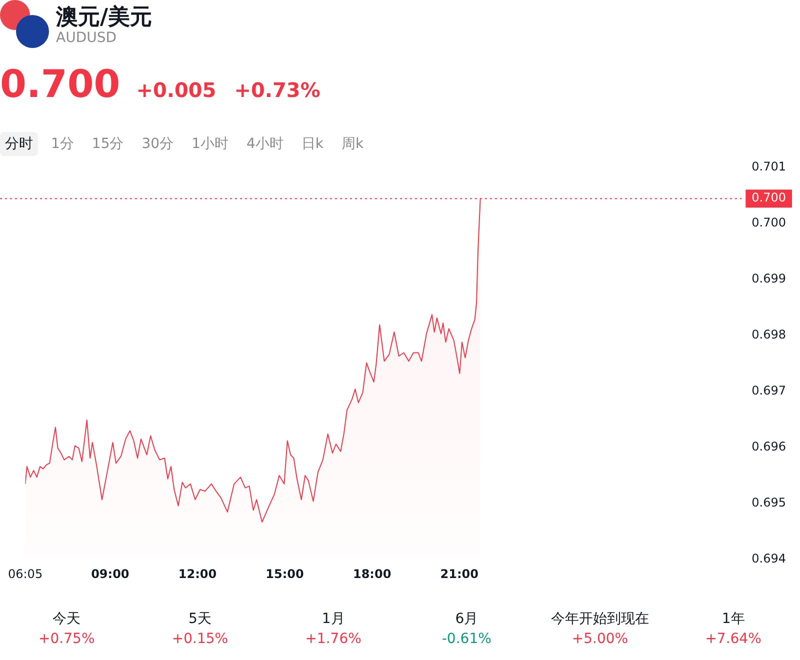  Describe the element at coordinates (769, 559) in the screenshot. I see `y-tick-label: 0.694` at that location.